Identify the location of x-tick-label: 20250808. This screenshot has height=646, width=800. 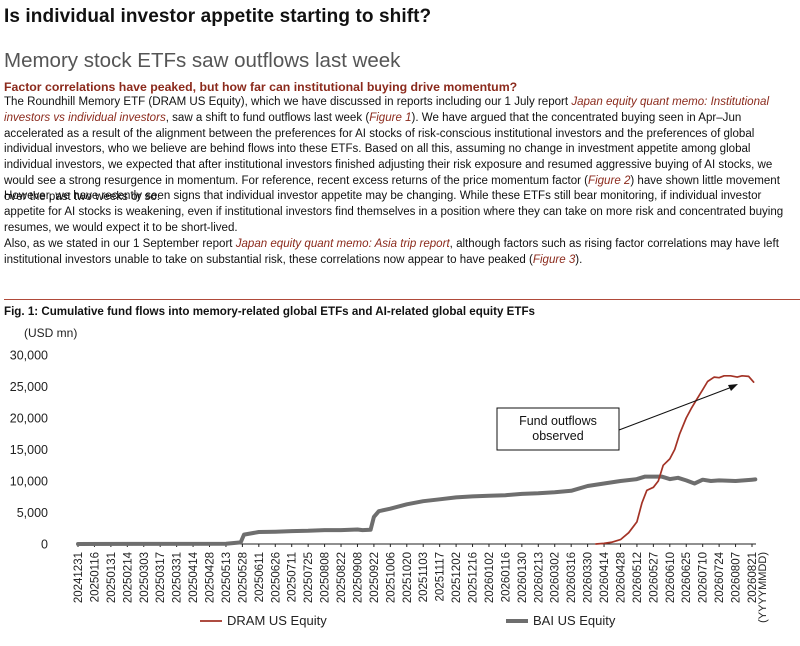
(326, 577).